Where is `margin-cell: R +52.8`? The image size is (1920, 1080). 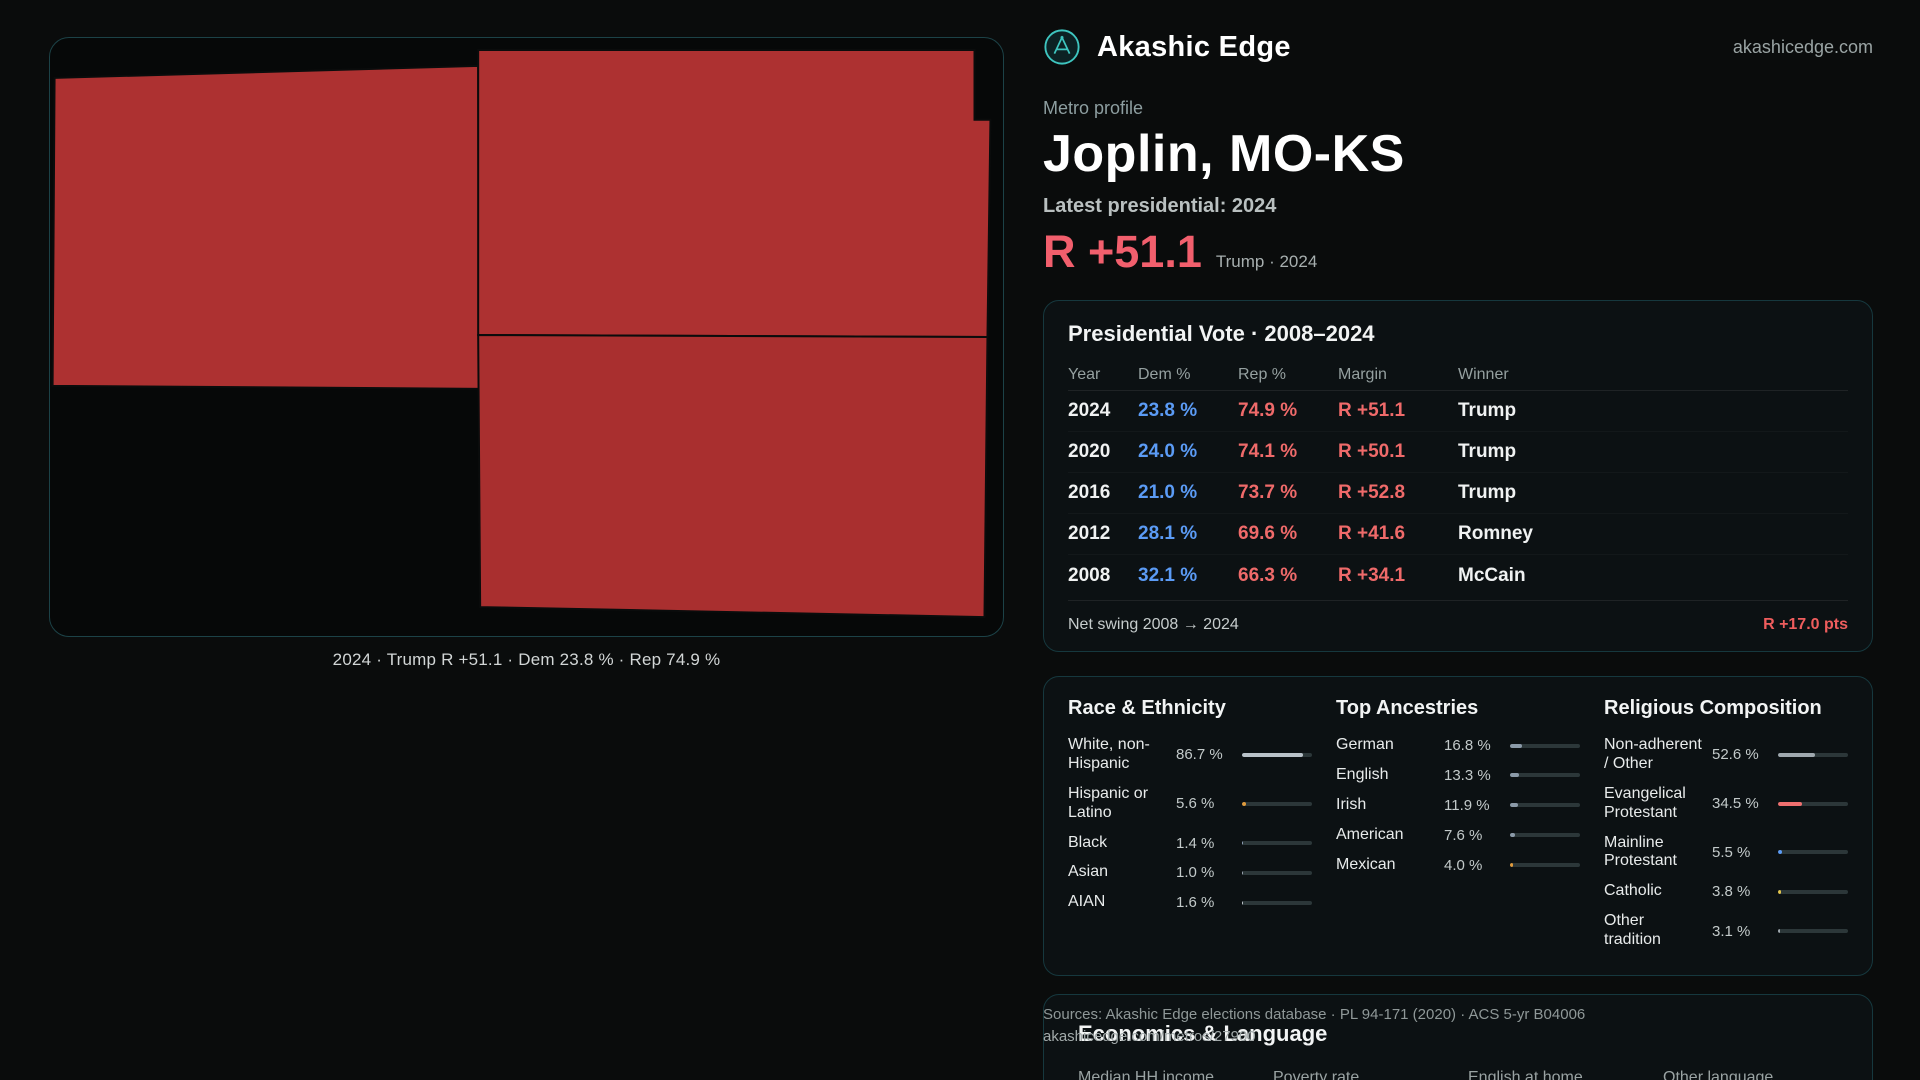 margin-cell: R +52.8 is located at coordinates (1372, 493).